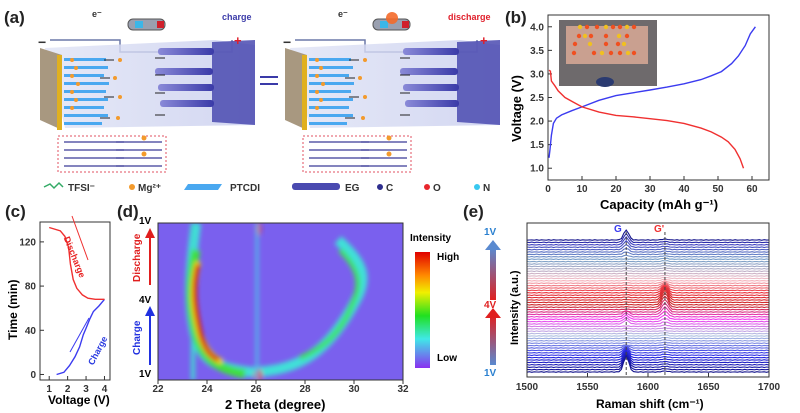 This screenshot has width=800, height=413. I want to click on b-ytick-label: 4.0, so click(537, 27).